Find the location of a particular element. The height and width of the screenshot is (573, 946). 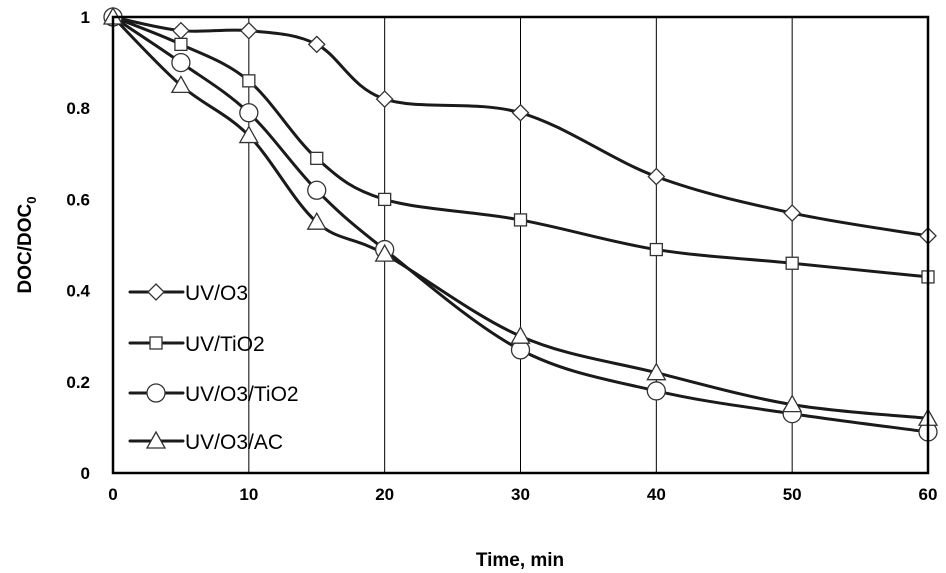

x-tick-label: 30 is located at coordinates (520, 494).